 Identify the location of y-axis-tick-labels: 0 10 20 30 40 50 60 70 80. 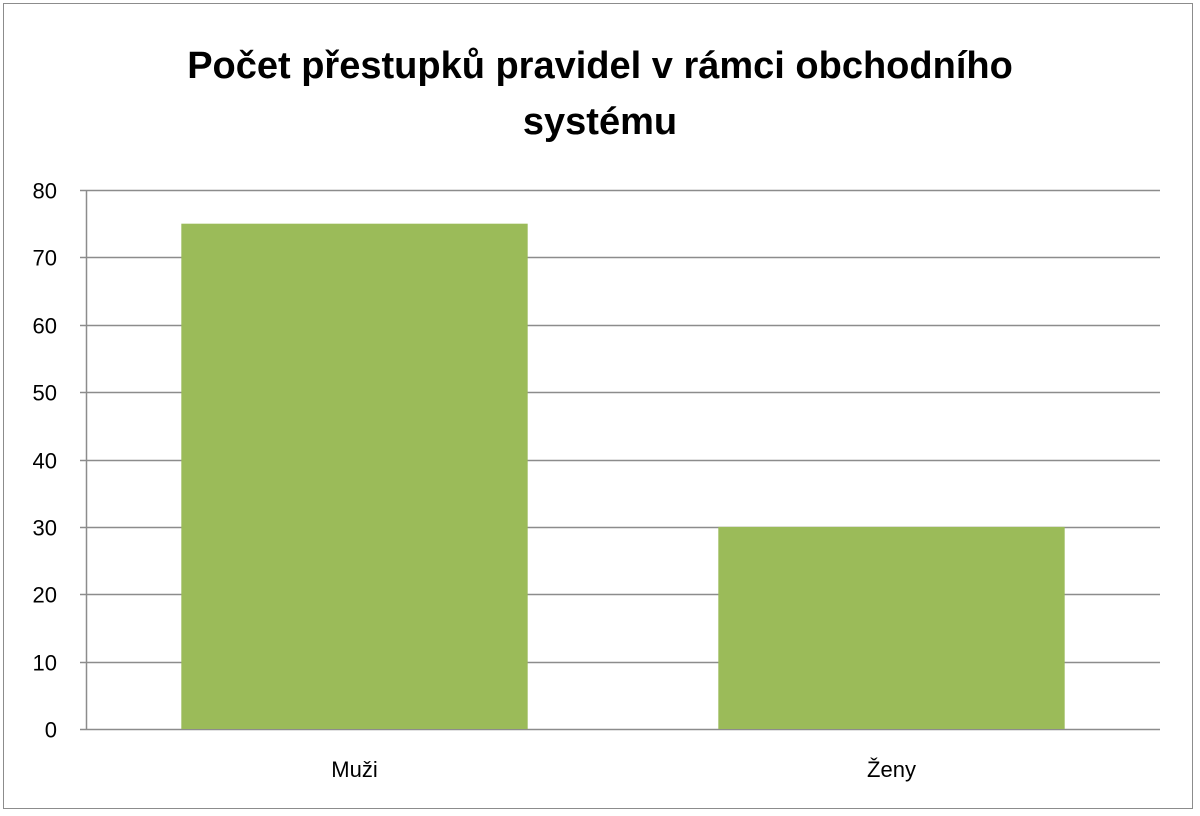
(45, 461).